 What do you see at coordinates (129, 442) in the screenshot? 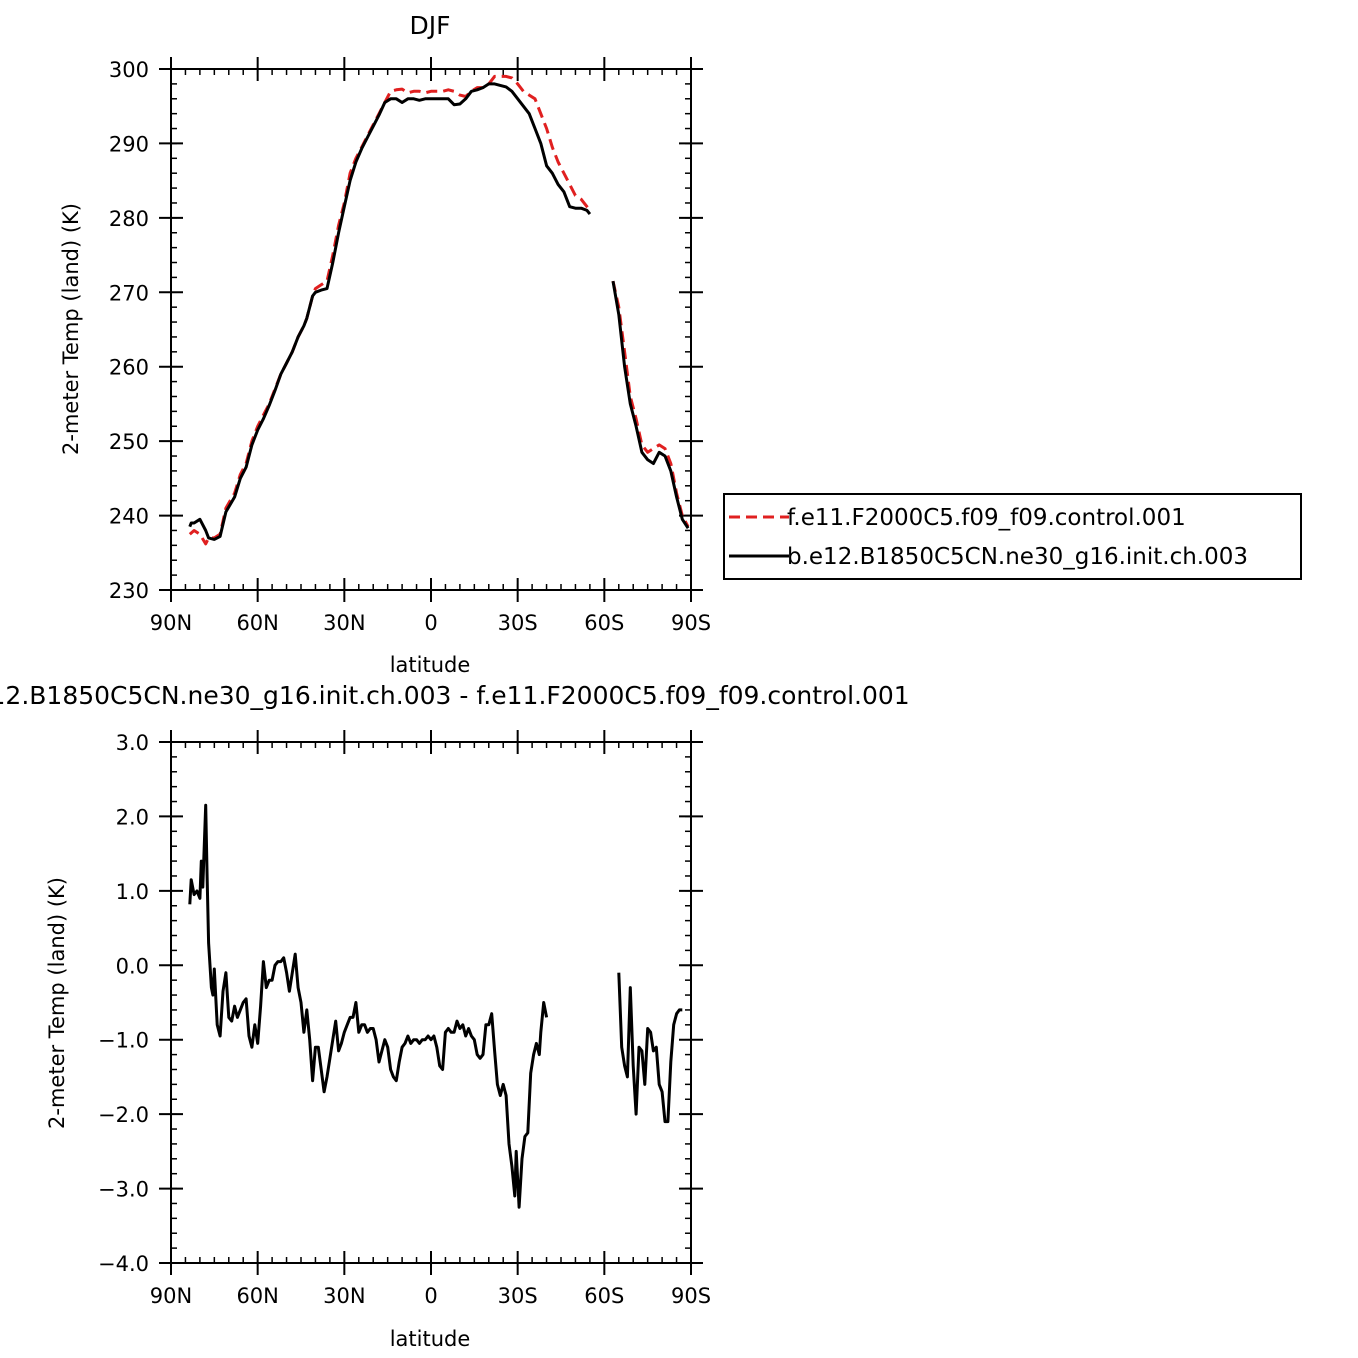
I see `top-y-tick-label: 250` at bounding box center [129, 442].